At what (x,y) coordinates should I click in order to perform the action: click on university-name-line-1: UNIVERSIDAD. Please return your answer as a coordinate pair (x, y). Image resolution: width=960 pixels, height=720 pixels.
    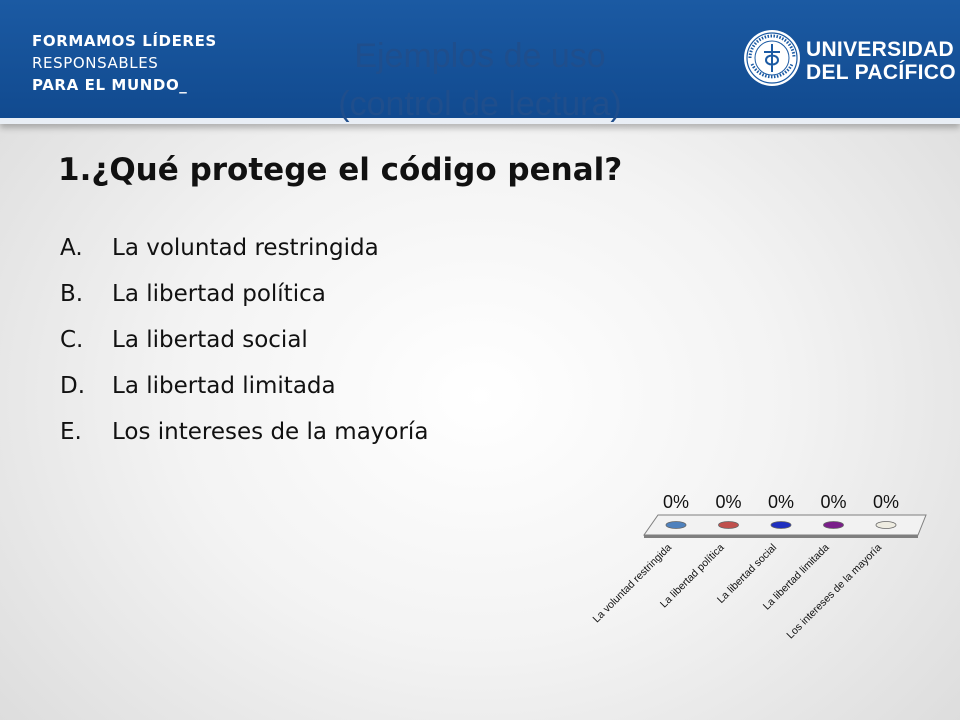
    Looking at the image, I should click on (880, 49).